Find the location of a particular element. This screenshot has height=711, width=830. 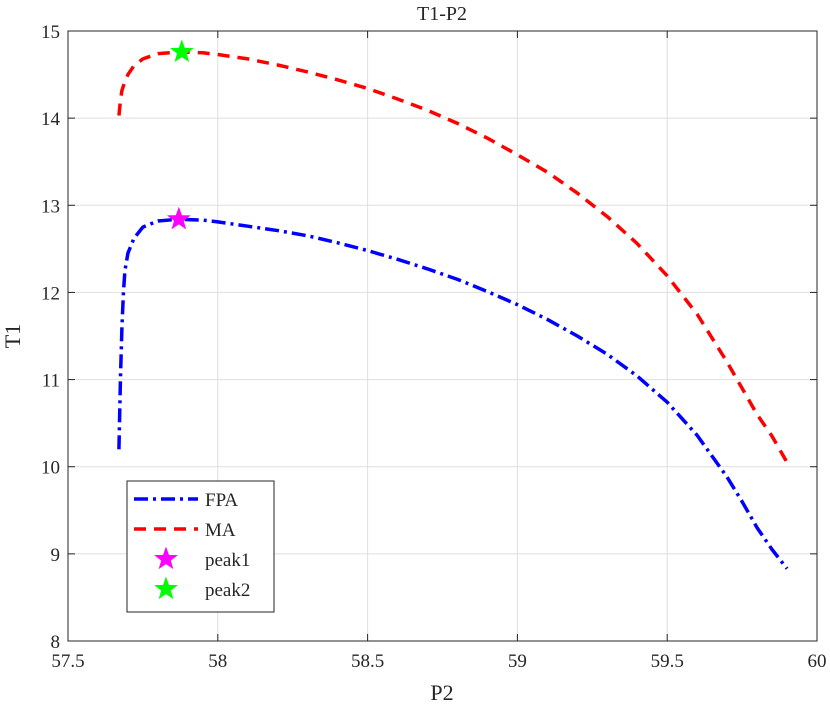

chart-title: T1-P2 is located at coordinates (442, 14).